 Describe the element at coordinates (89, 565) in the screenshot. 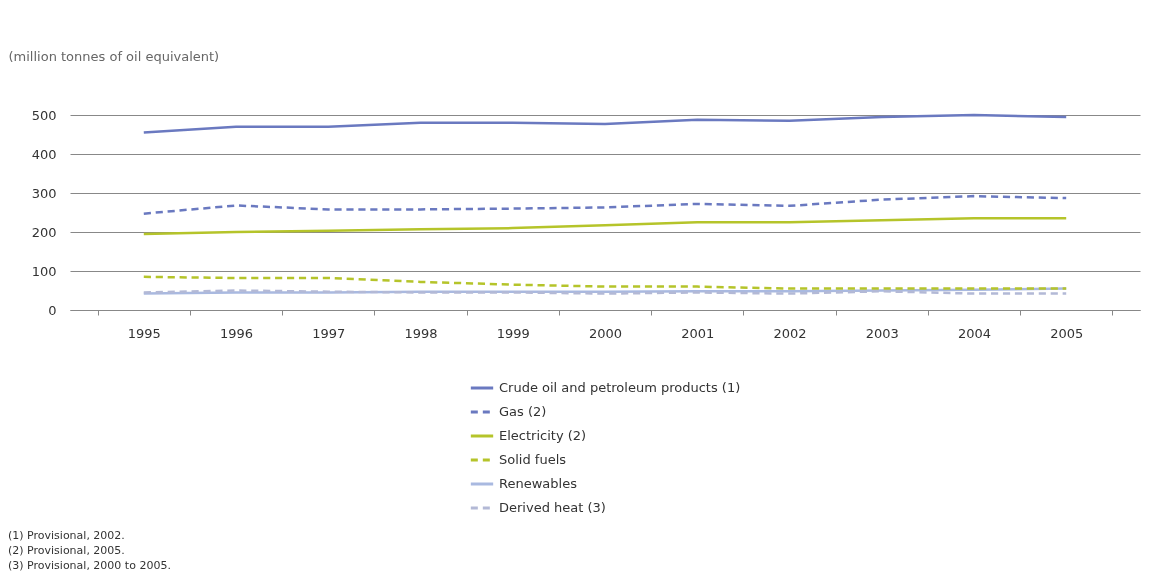

I see `text: (3) Provisional, 2000 to 2005.` at that location.